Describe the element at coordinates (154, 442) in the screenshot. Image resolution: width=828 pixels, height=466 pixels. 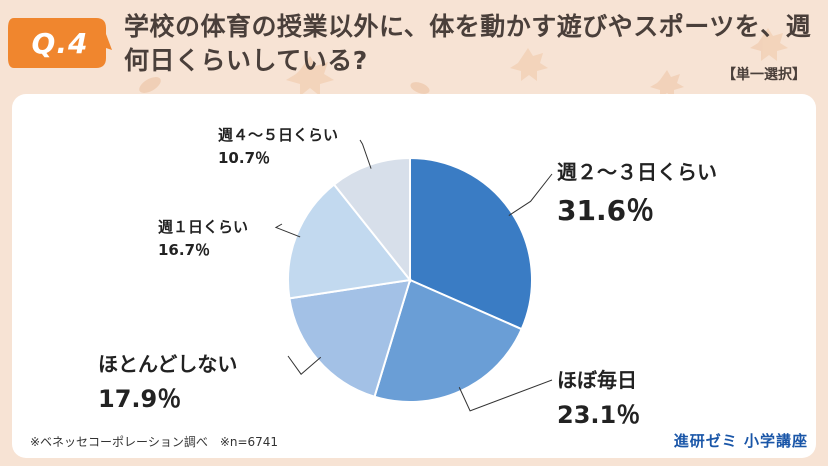
I see `survey-note: ※ベネッセコーポレーション調べ ※n=6741` at that location.